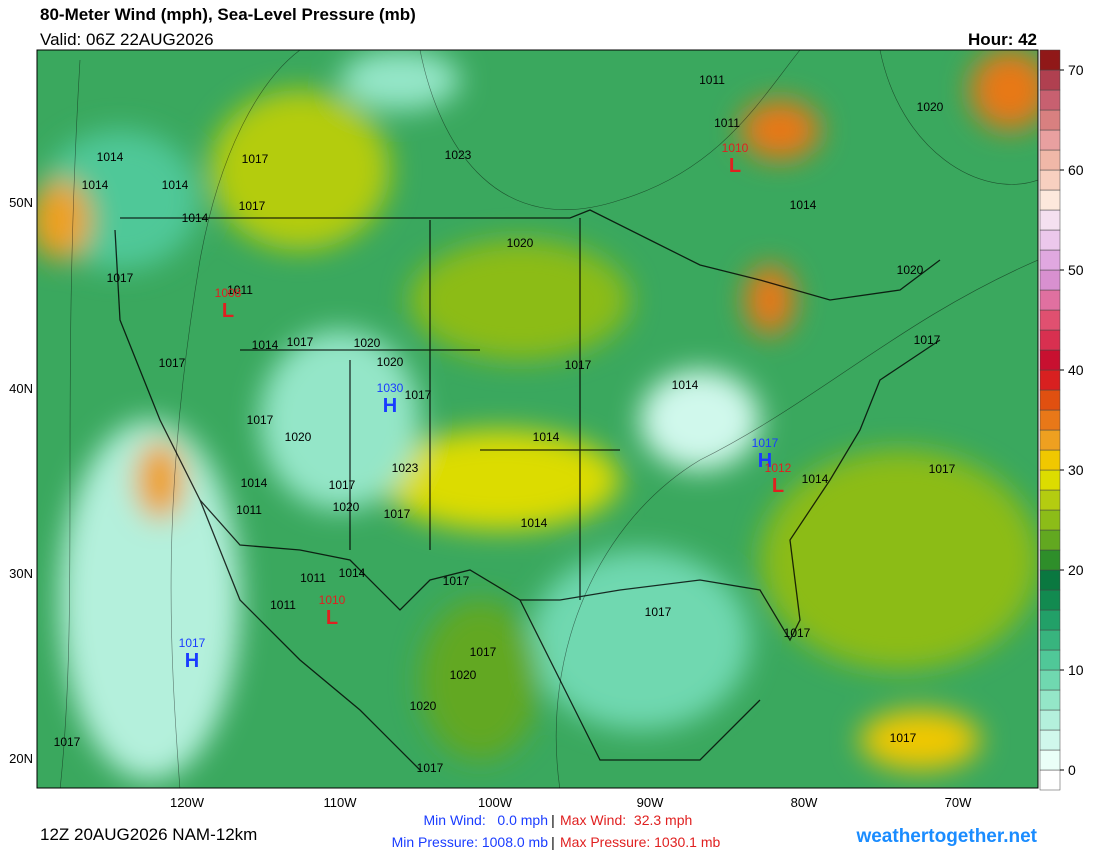 The height and width of the screenshot is (850, 1100). Describe the element at coordinates (626, 820) in the screenshot. I see `max-wind: Max Wind: 32.3 mph` at that location.